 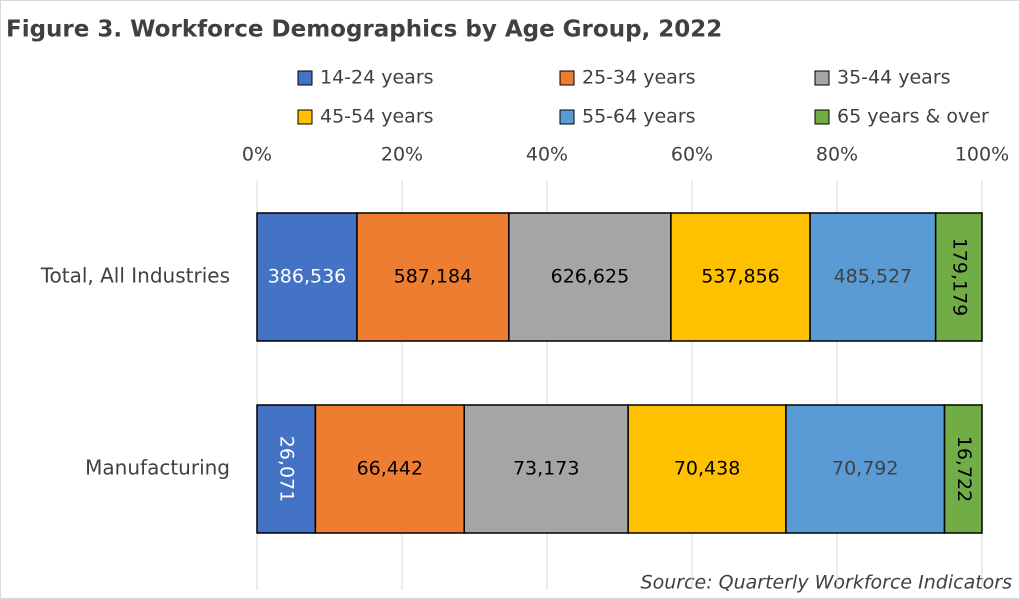 I want to click on data-label: 485,527, so click(x=873, y=277).